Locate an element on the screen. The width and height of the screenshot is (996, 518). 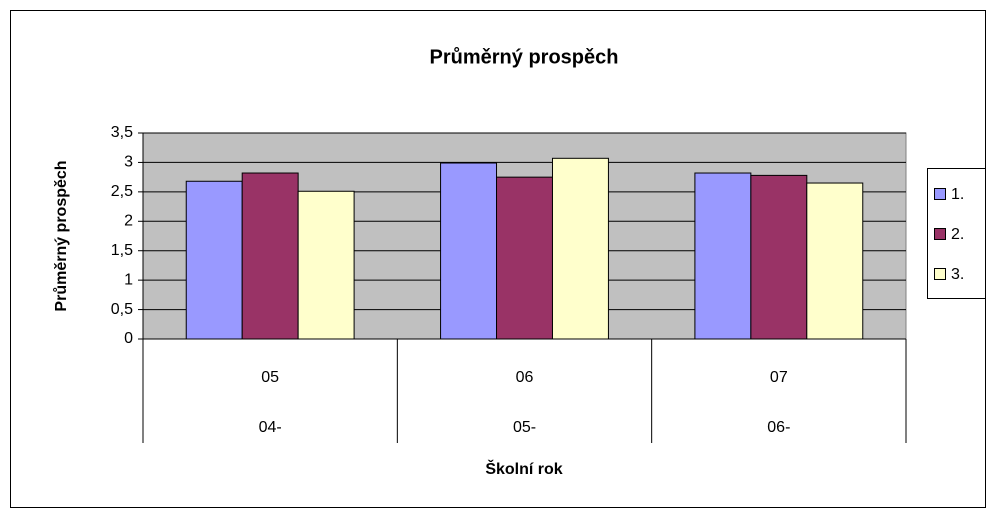
y-tick-label: 3 is located at coordinates (128, 162).